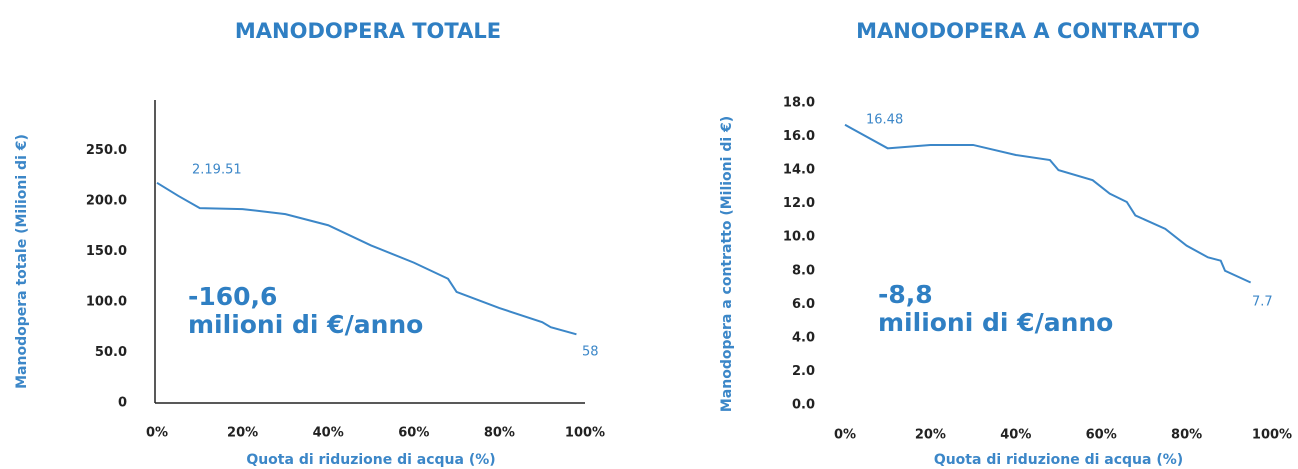 This screenshot has width=1298, height=469. Describe the element at coordinates (232, 296) in the screenshot. I see `annotation: -160,6` at that location.